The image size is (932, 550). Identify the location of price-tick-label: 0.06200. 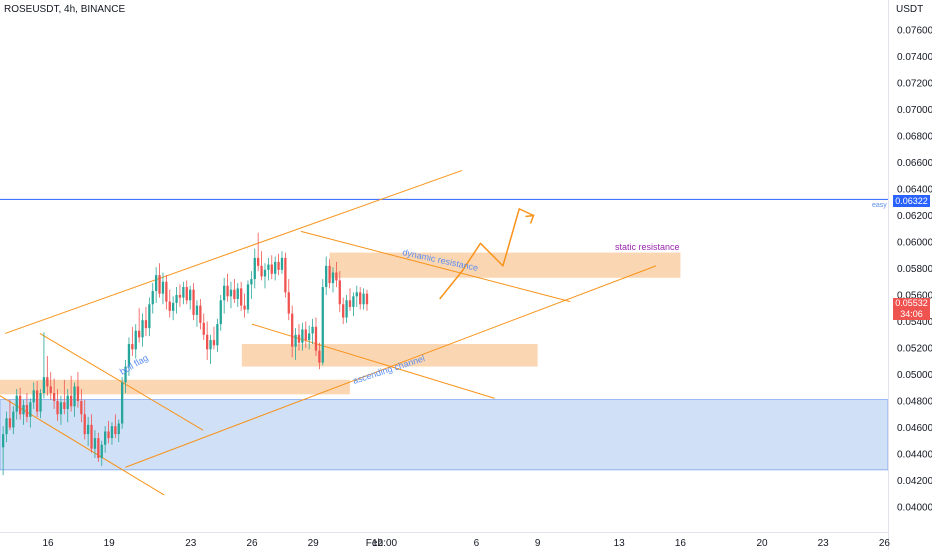
(914, 216).